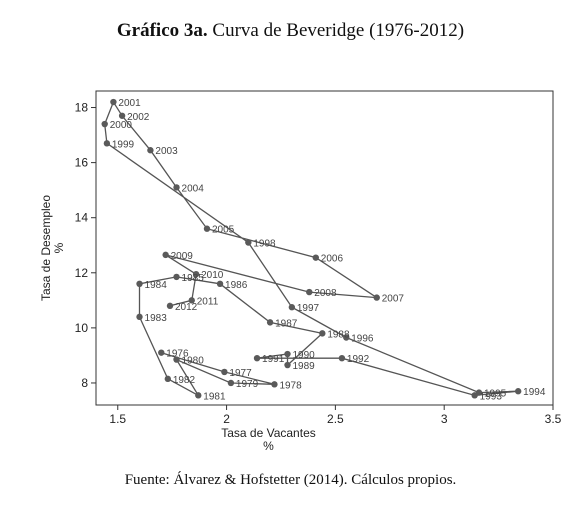 This screenshot has height=518, width=581. I want to click on data-point-2005, so click(207, 228).